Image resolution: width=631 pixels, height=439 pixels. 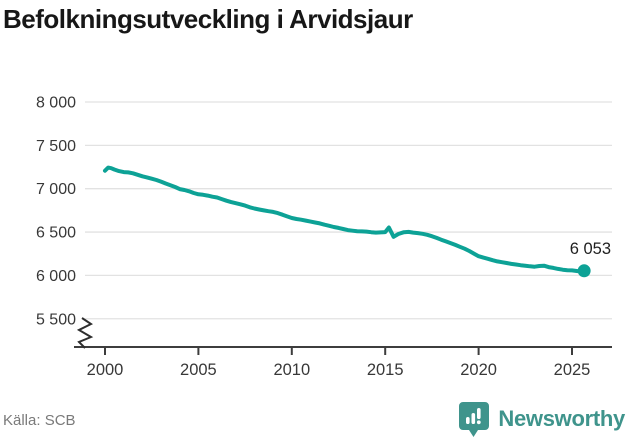 I want to click on source-caption: Källa: SCB, so click(x=39, y=420).